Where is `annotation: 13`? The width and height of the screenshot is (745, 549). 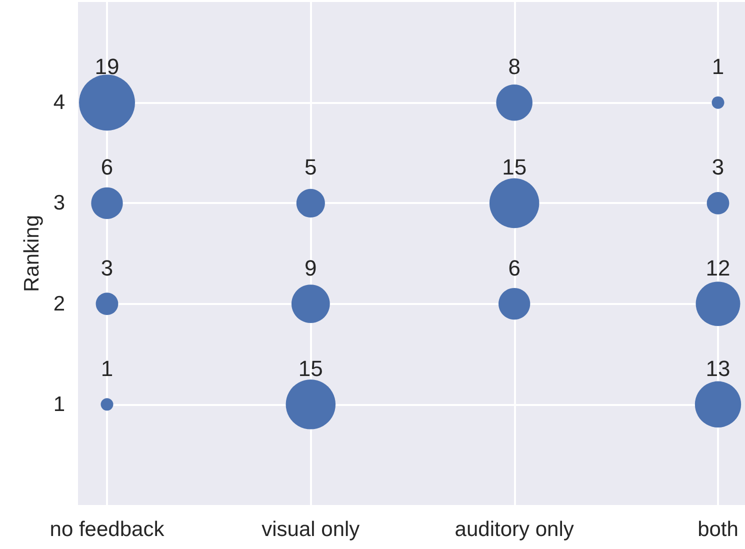 annotation: 13 is located at coordinates (718, 368).